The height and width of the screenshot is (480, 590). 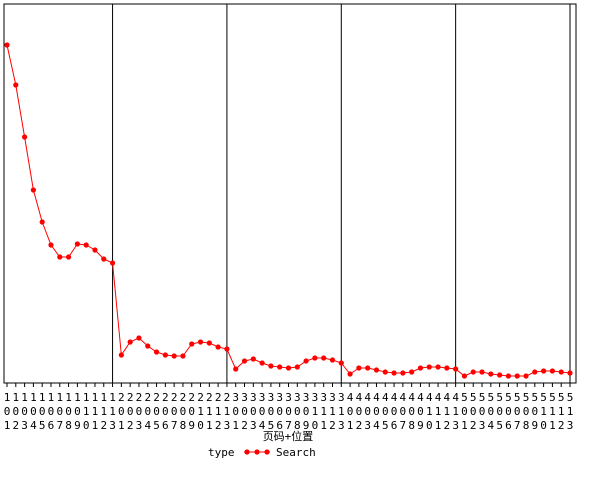 What do you see at coordinates (438, 412) in the screenshot?
I see `x-tick-label: 411` at bounding box center [438, 412].